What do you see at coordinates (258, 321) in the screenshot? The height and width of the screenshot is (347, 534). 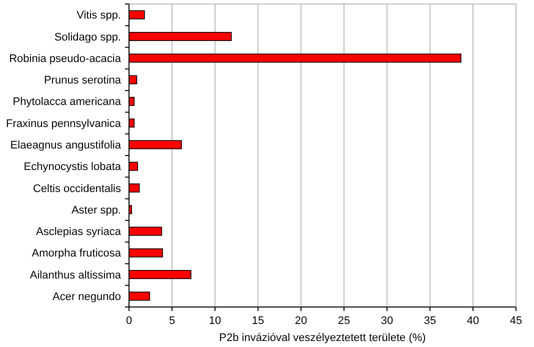 I see `x-tick-label: 15` at bounding box center [258, 321].